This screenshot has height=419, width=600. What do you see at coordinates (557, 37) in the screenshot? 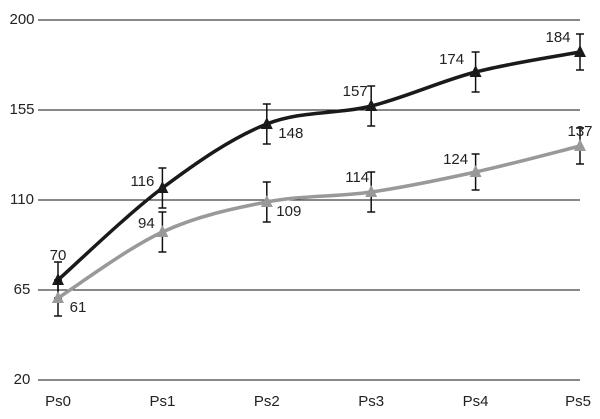
I see `data-label: 184` at bounding box center [557, 37].